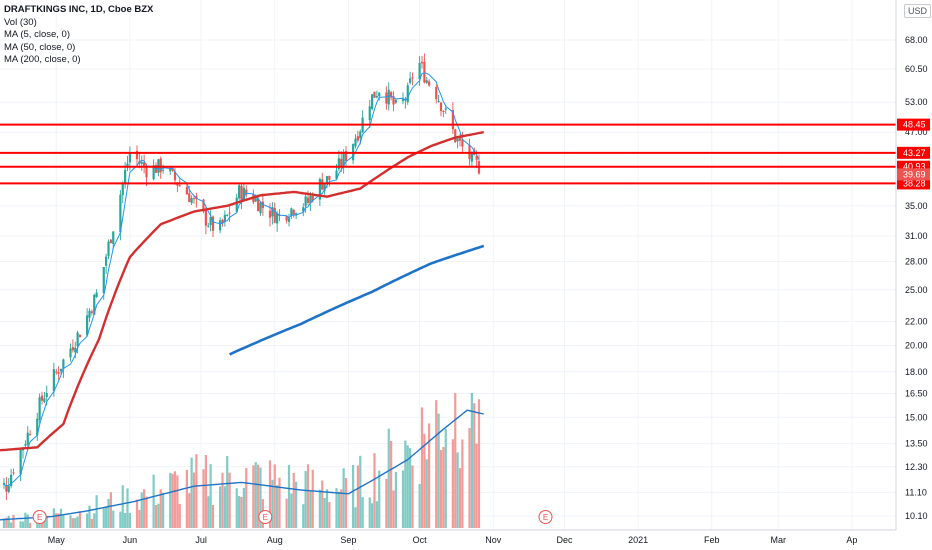 The image size is (932, 550). What do you see at coordinates (39, 517) in the screenshot?
I see `earnings-marker-label: E` at bounding box center [39, 517].